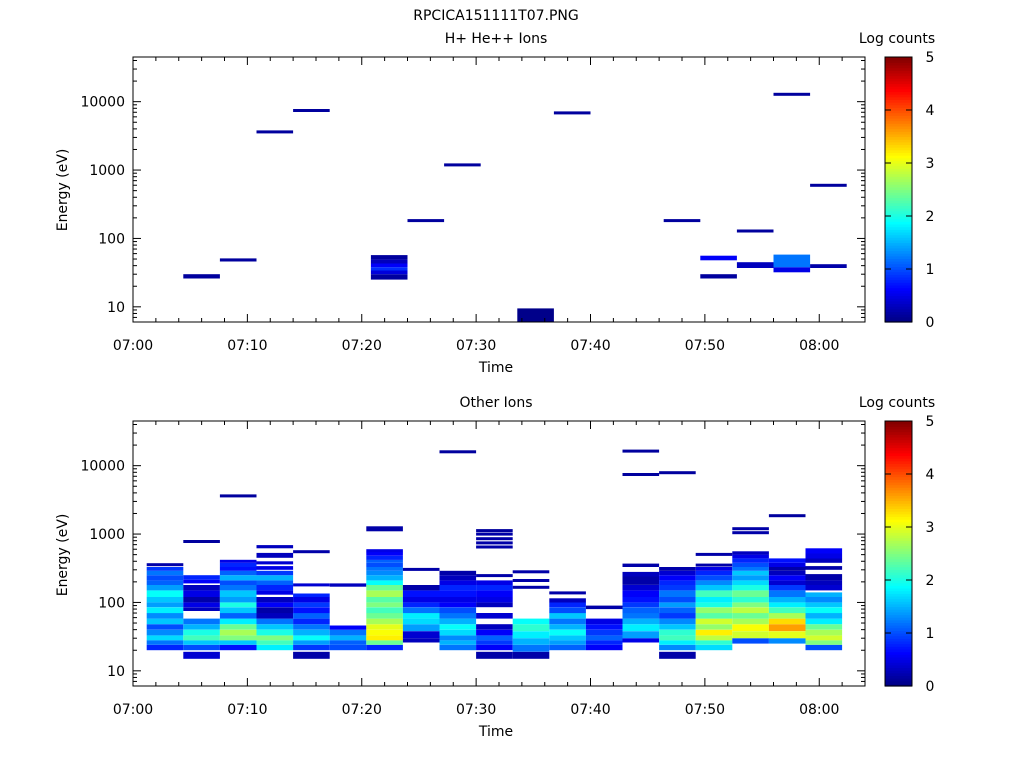  Describe the element at coordinates (116, 672) in the screenshot. I see `y-tick-label: 10` at that location.